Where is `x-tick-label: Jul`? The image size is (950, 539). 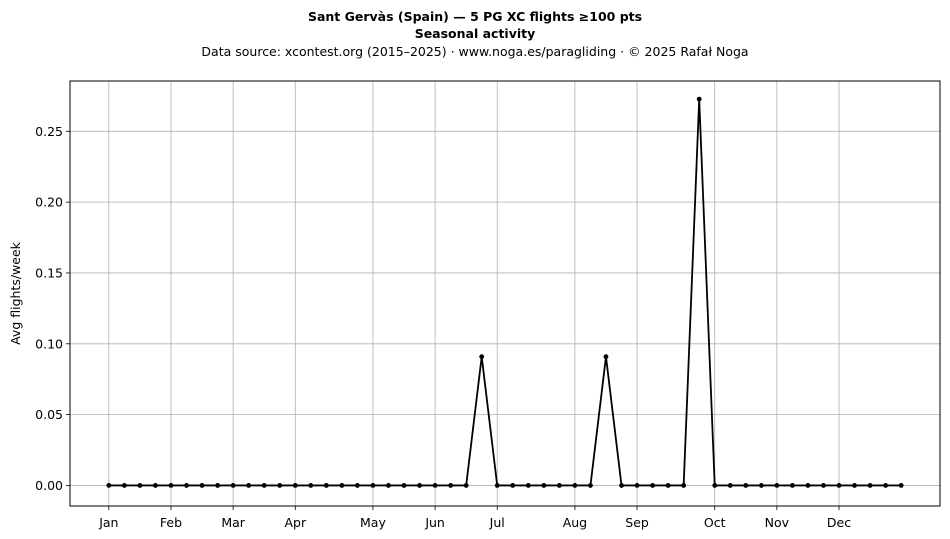 x-tick-label: Jul is located at coordinates (497, 522).